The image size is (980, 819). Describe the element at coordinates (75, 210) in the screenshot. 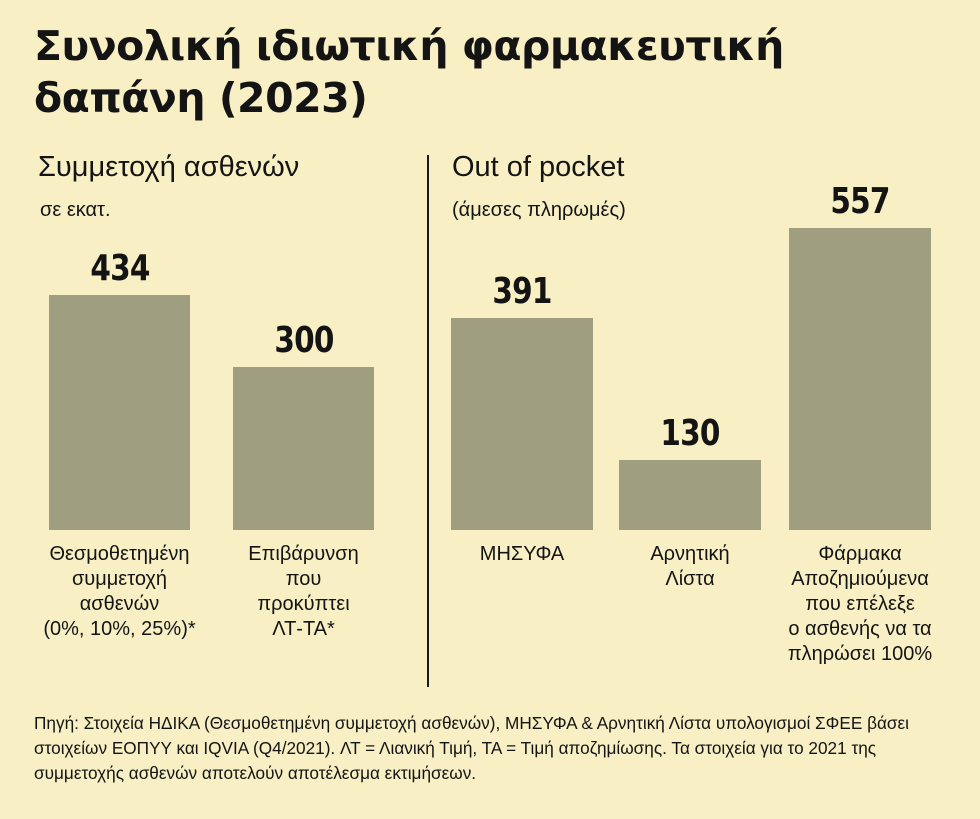

I see `left-panel-unit: σε εκατ.` at that location.